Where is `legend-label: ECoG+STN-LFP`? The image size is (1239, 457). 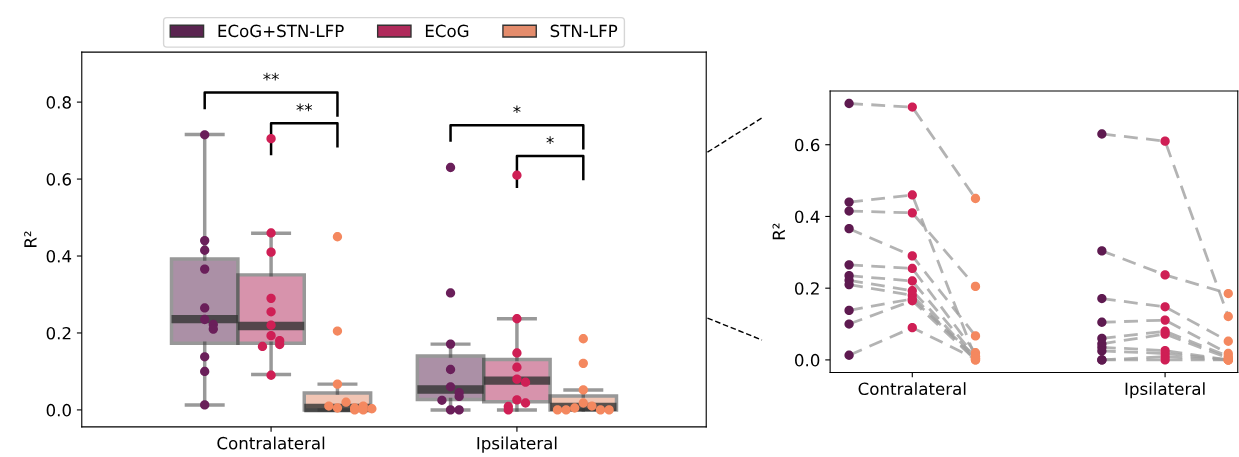
legend-label: ECoG+STN-LFP is located at coordinates (281, 31).